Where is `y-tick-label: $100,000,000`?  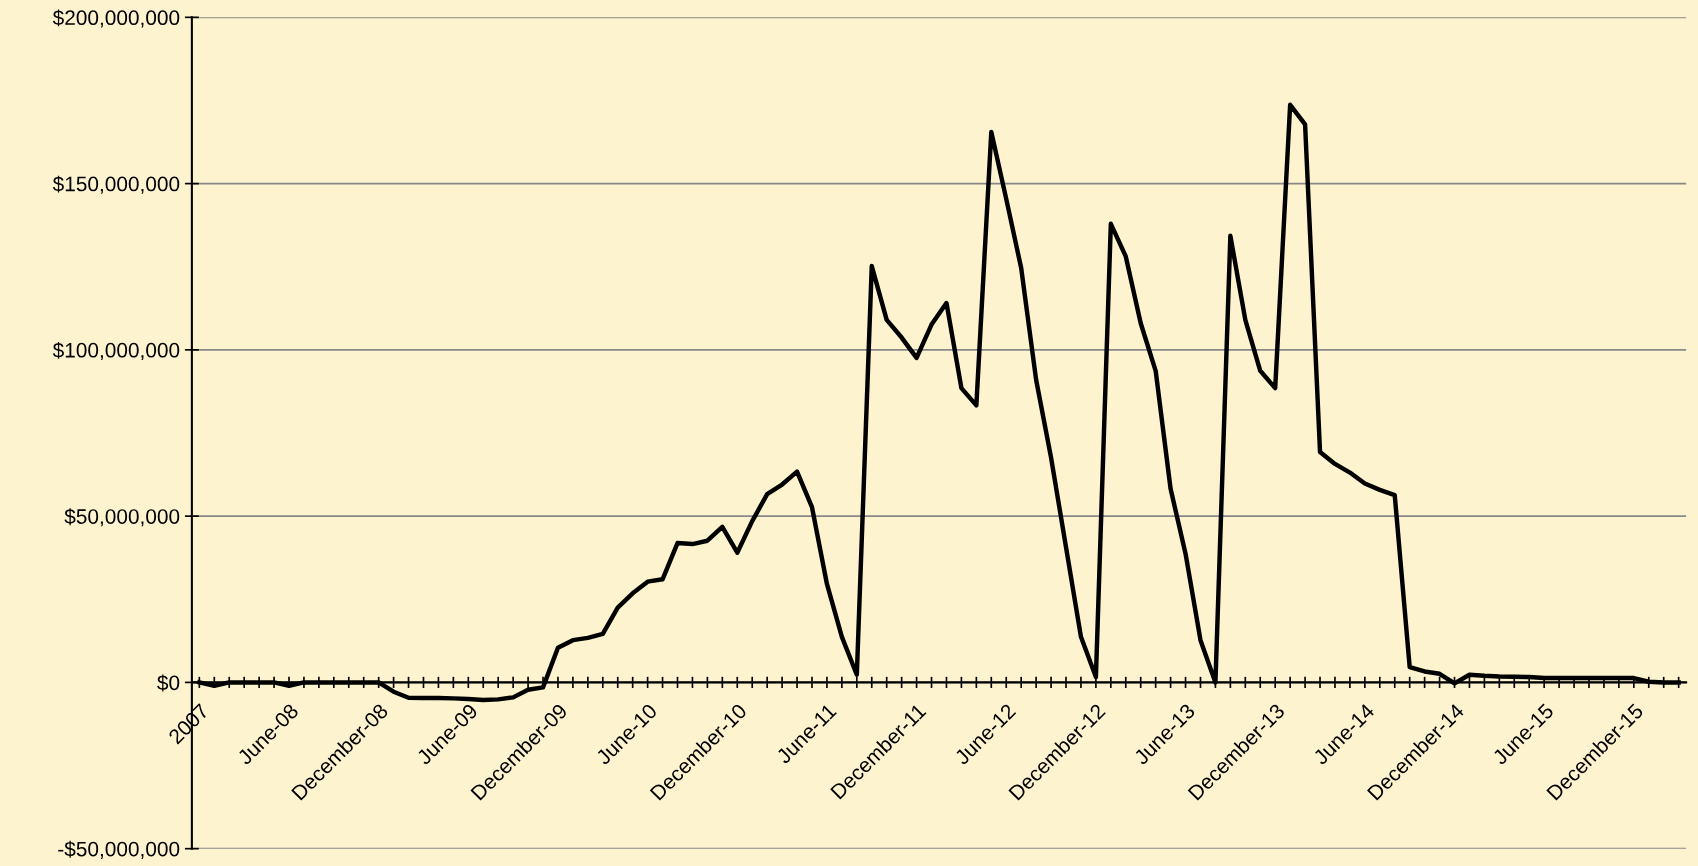
y-tick-label: $100,000,000 is located at coordinates (116, 351).